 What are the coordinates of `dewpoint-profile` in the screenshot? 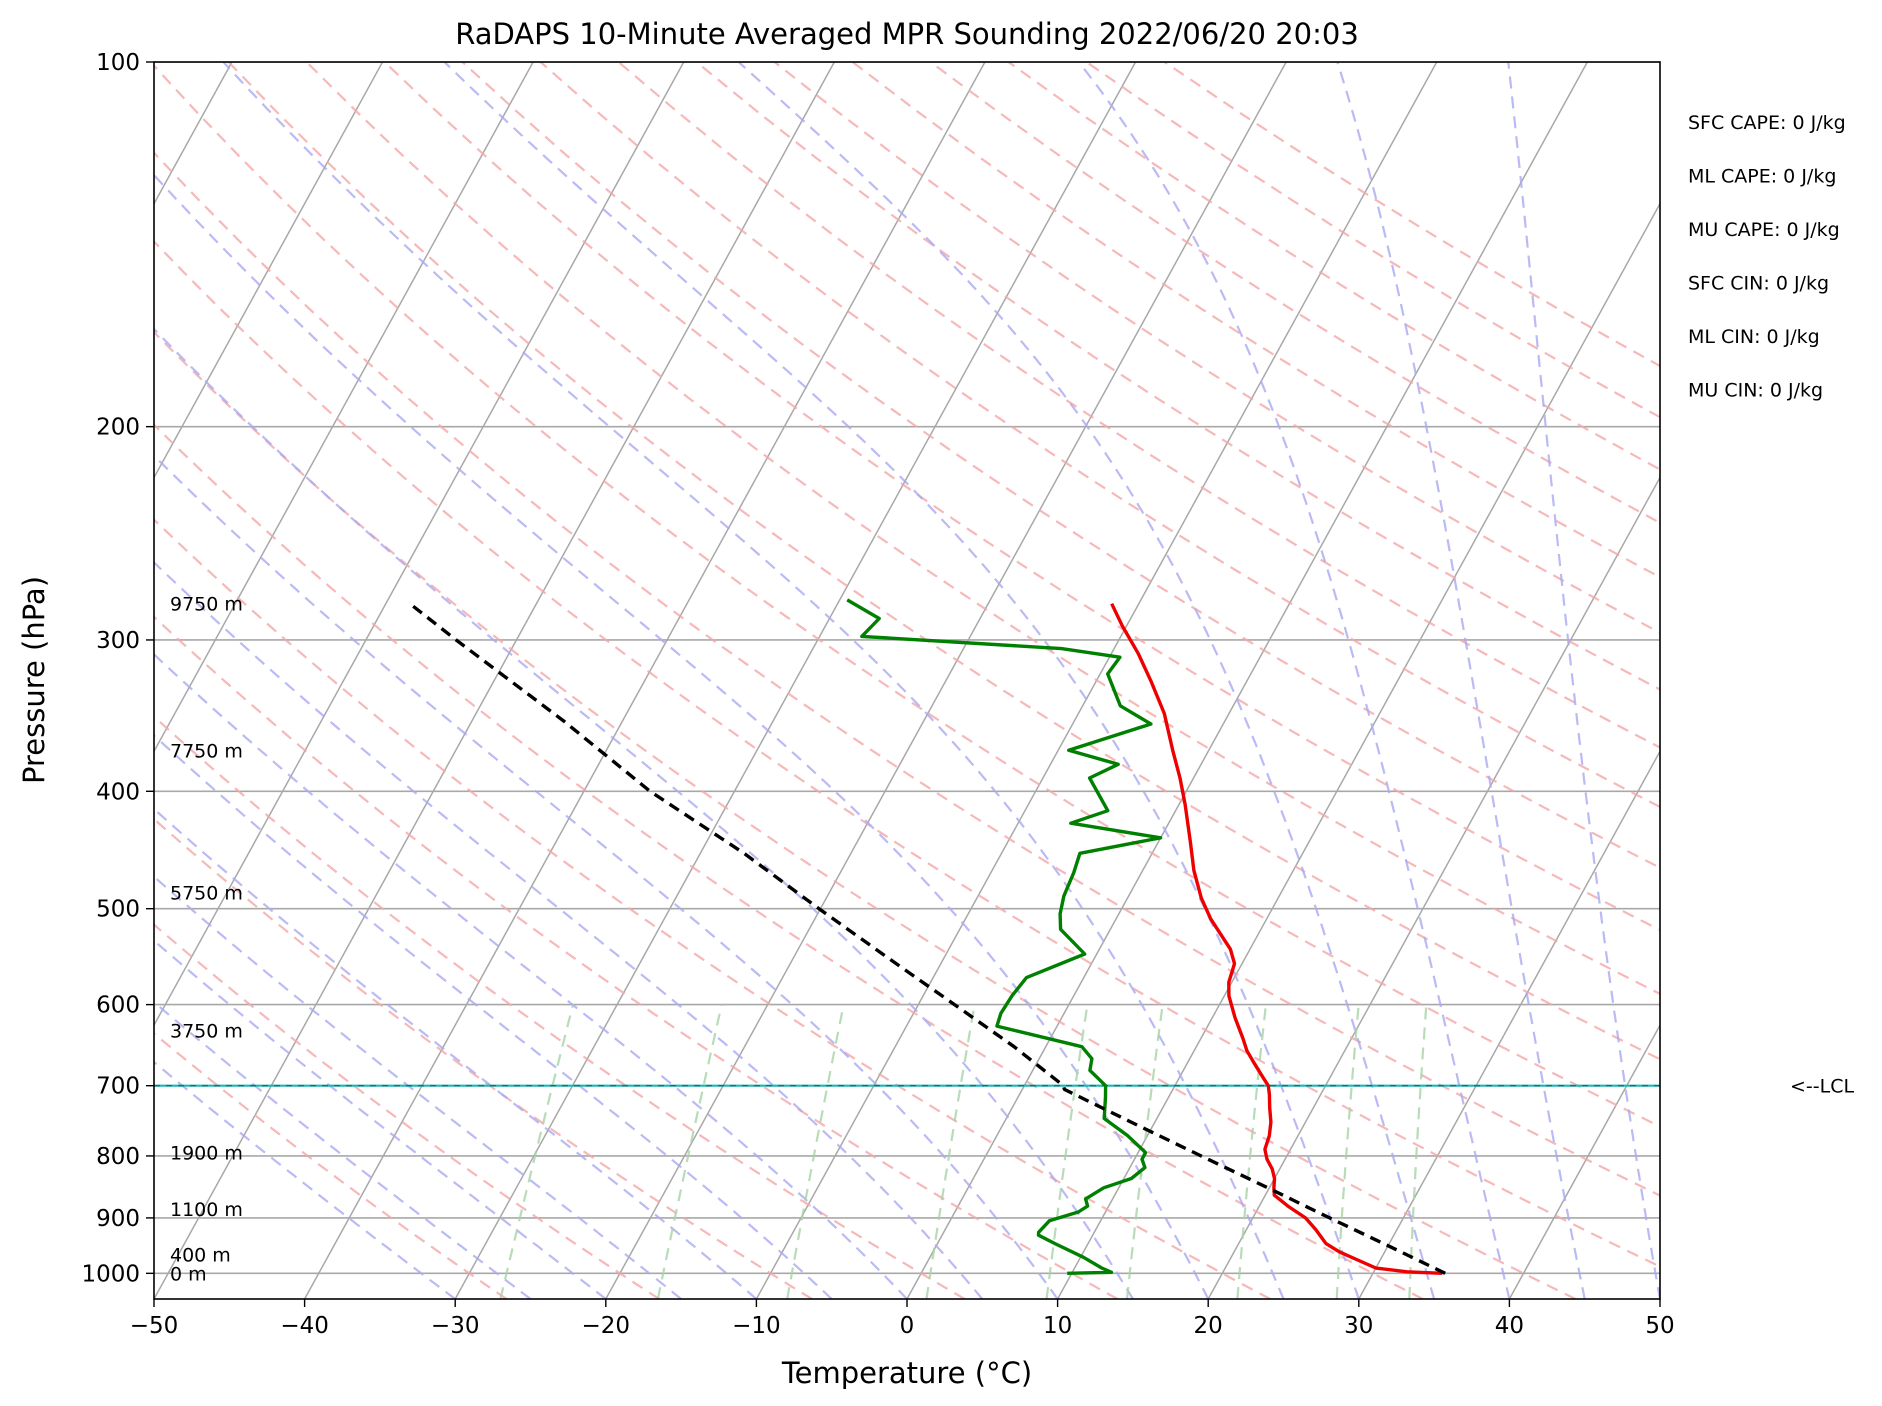 It's located at (1004, 936).